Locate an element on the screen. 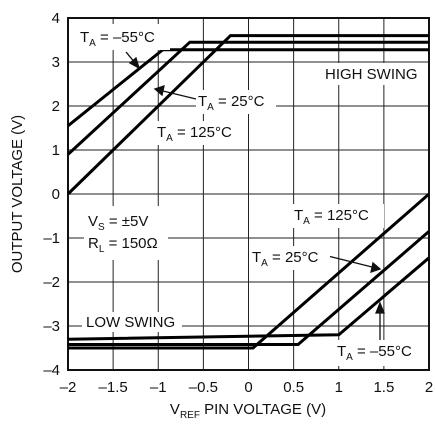 This screenshot has height=425, width=435. x-tick-label: 1 is located at coordinates (339, 387).